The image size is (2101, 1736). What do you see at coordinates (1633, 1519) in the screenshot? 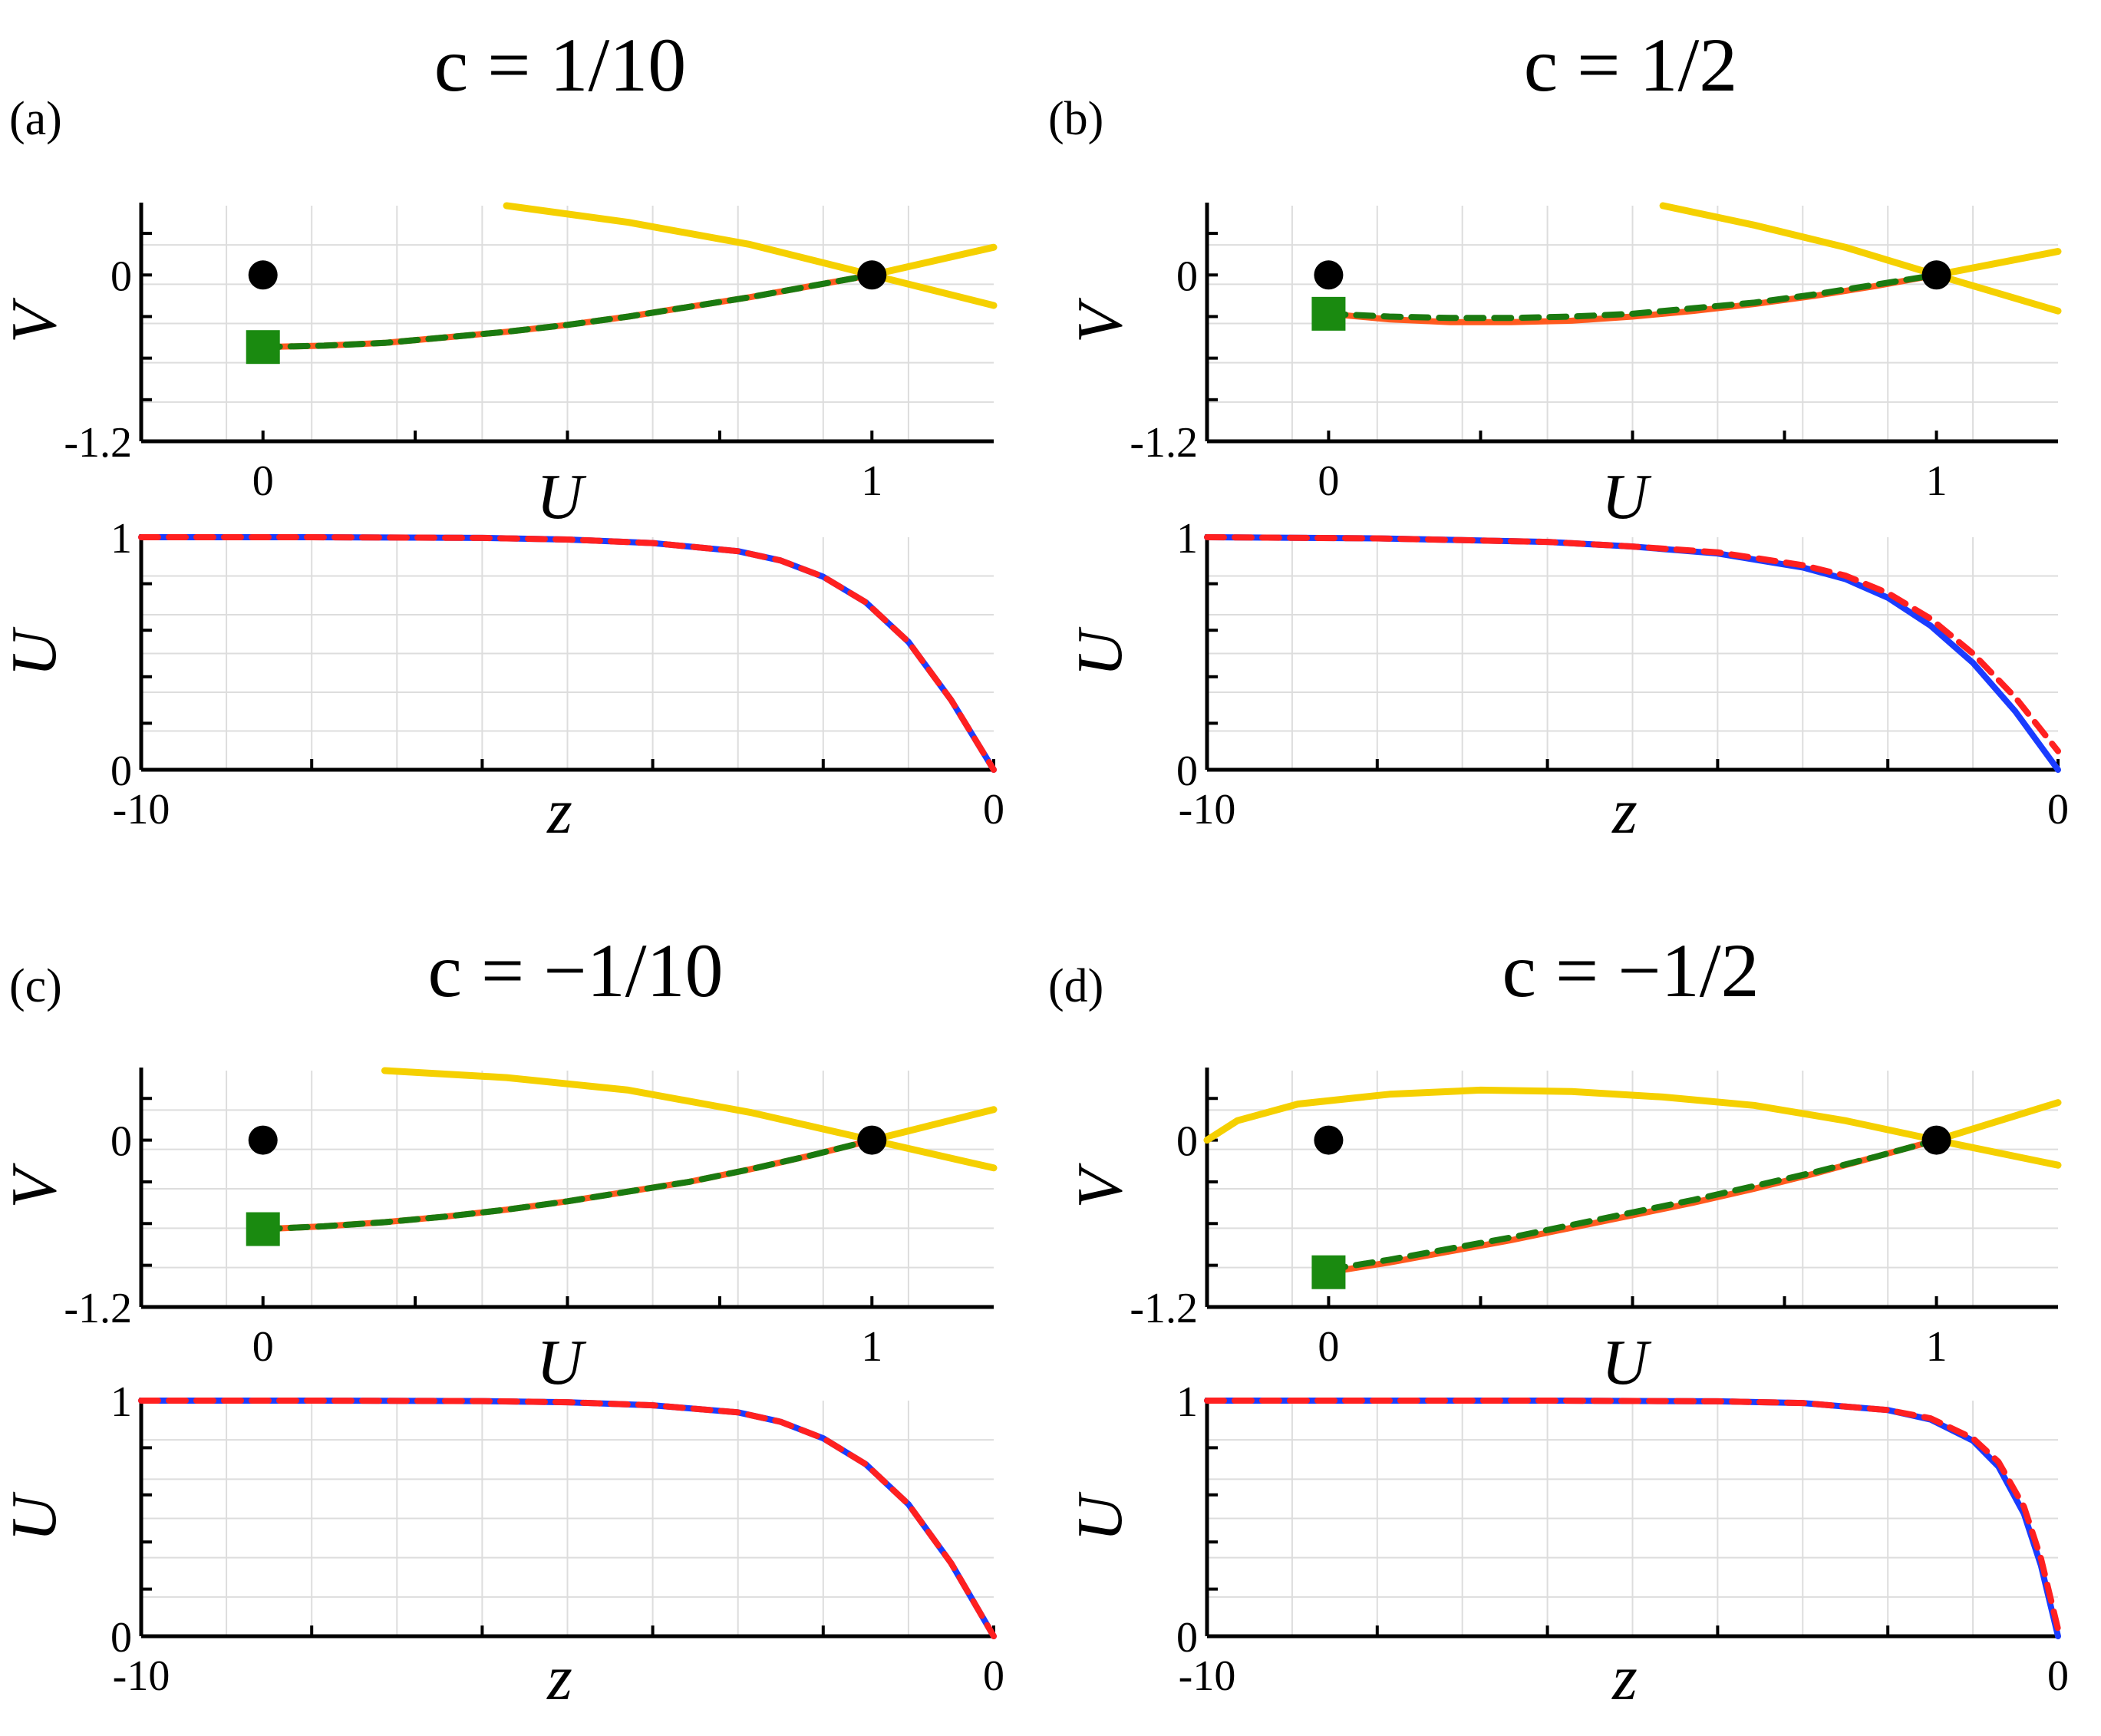
I see `grid-d-profile` at bounding box center [1633, 1519].